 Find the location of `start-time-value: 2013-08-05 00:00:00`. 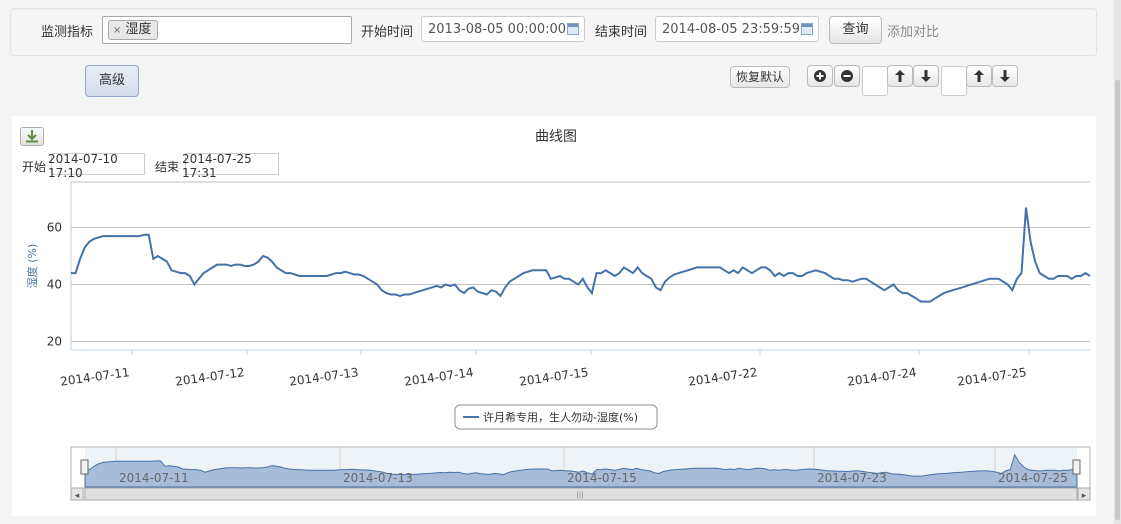

start-time-value: 2013-08-05 00:00:00 is located at coordinates (497, 29).